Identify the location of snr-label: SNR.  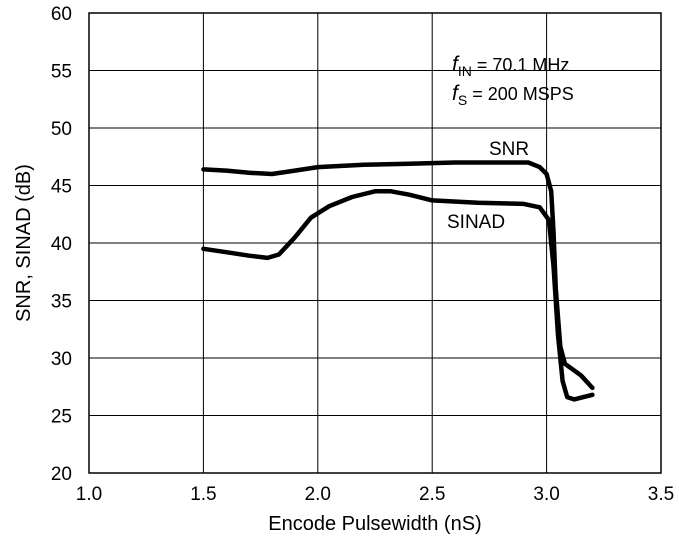
(509, 149).